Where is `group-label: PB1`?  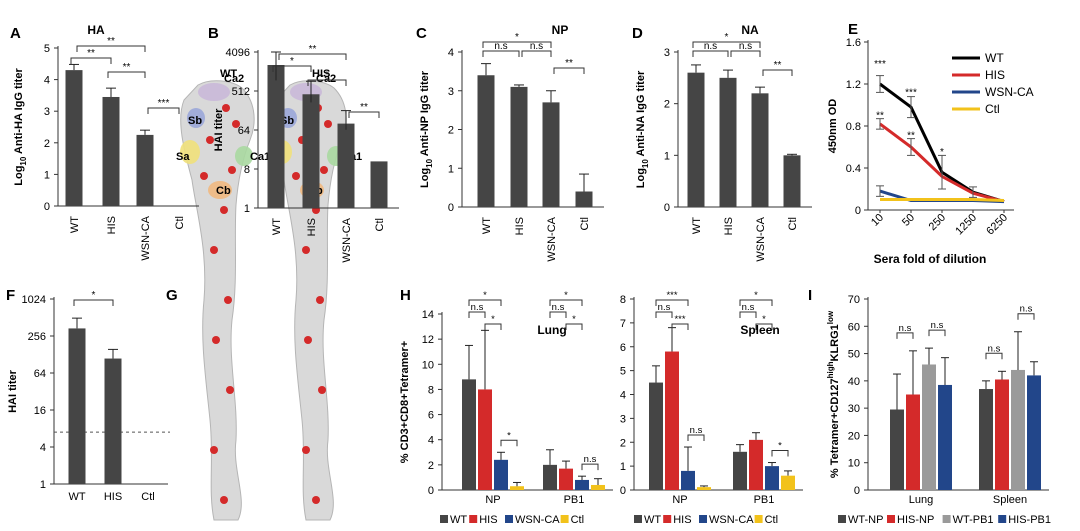
group-label: PB1 is located at coordinates (574, 500).